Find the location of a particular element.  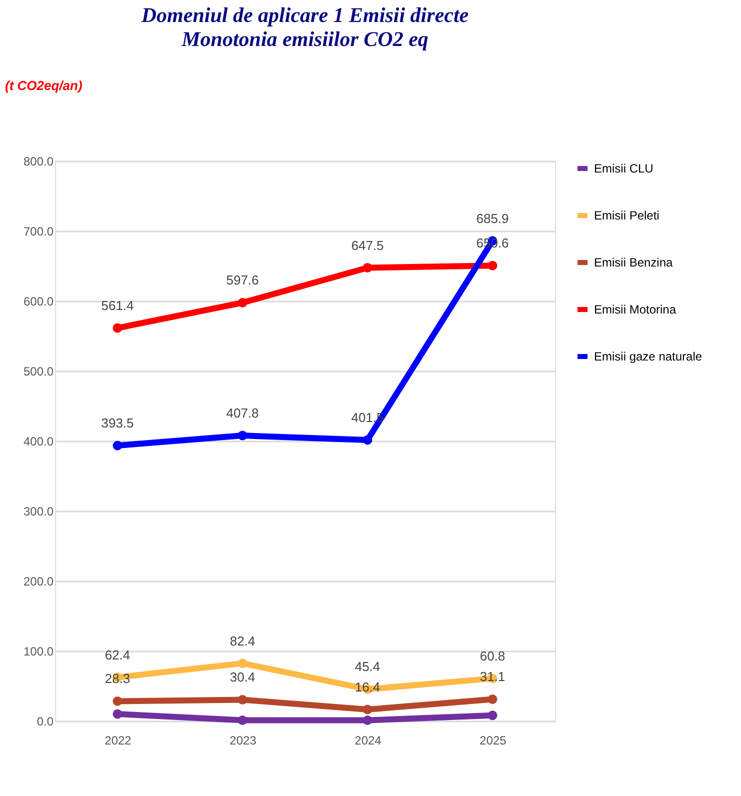

data-label: 82.4 is located at coordinates (243, 640).